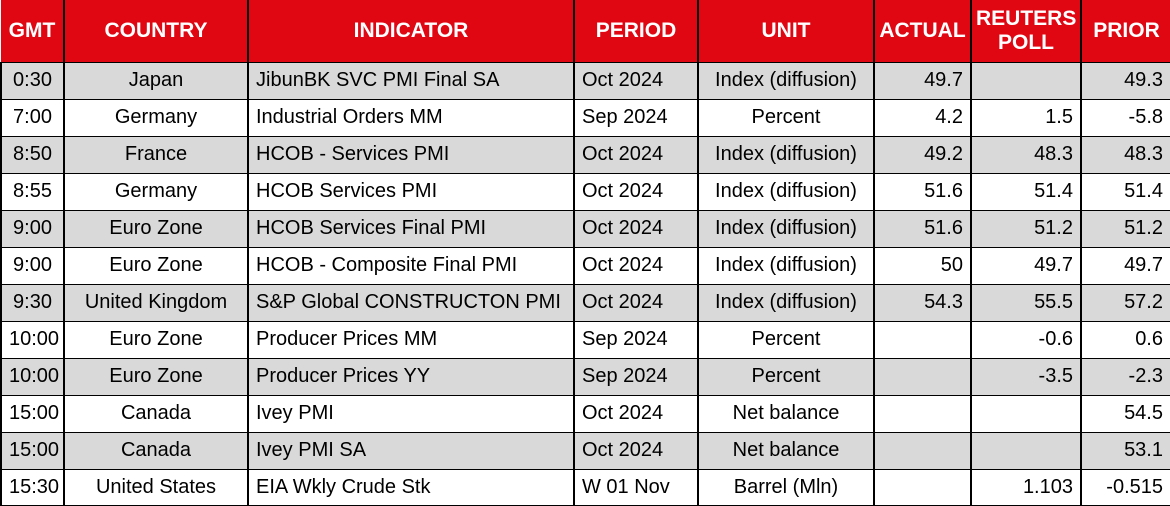 This screenshot has height=506, width=1170. What do you see at coordinates (786, 450) in the screenshot?
I see `cell-unit: Net balance` at bounding box center [786, 450].